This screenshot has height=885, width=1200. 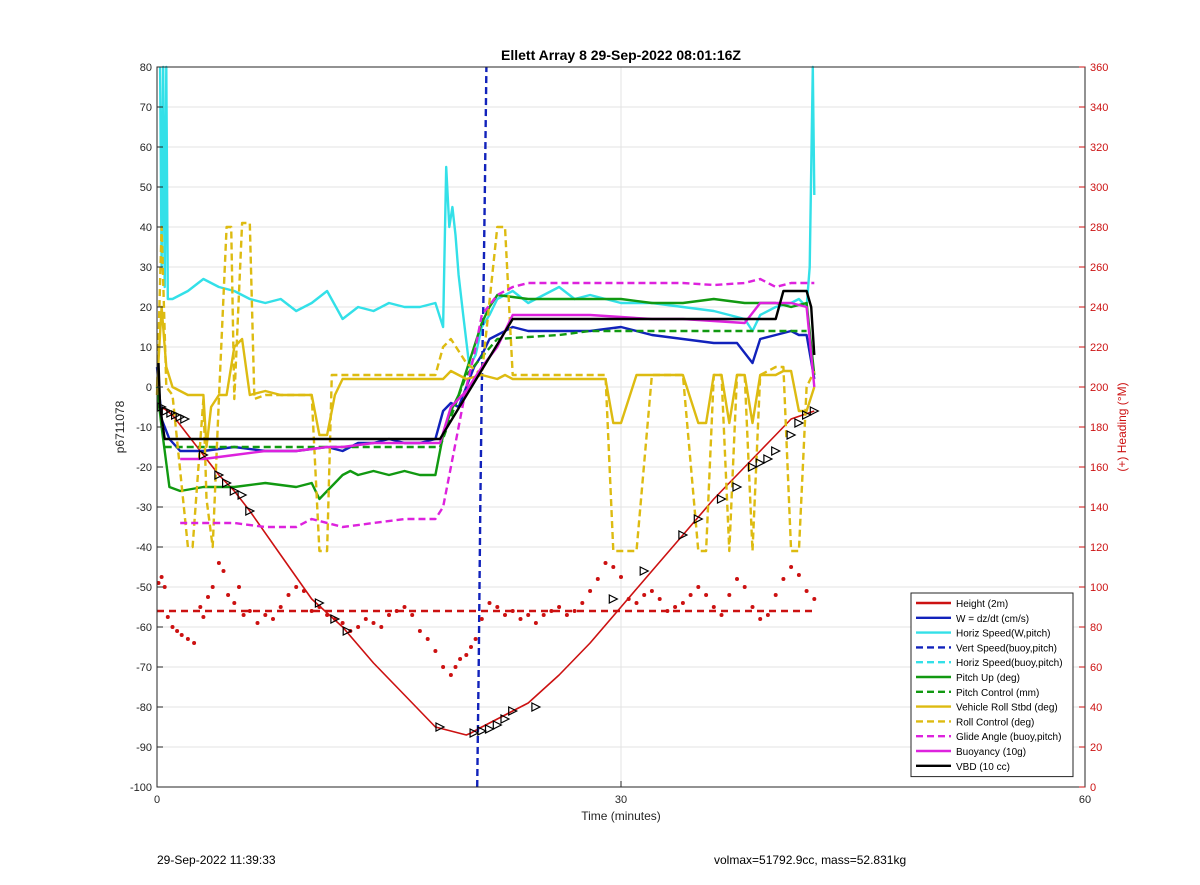 I want to click on footer-volmax-mass: volmax=51792.9cc, mass=52.831kg, so click(x=810, y=860).